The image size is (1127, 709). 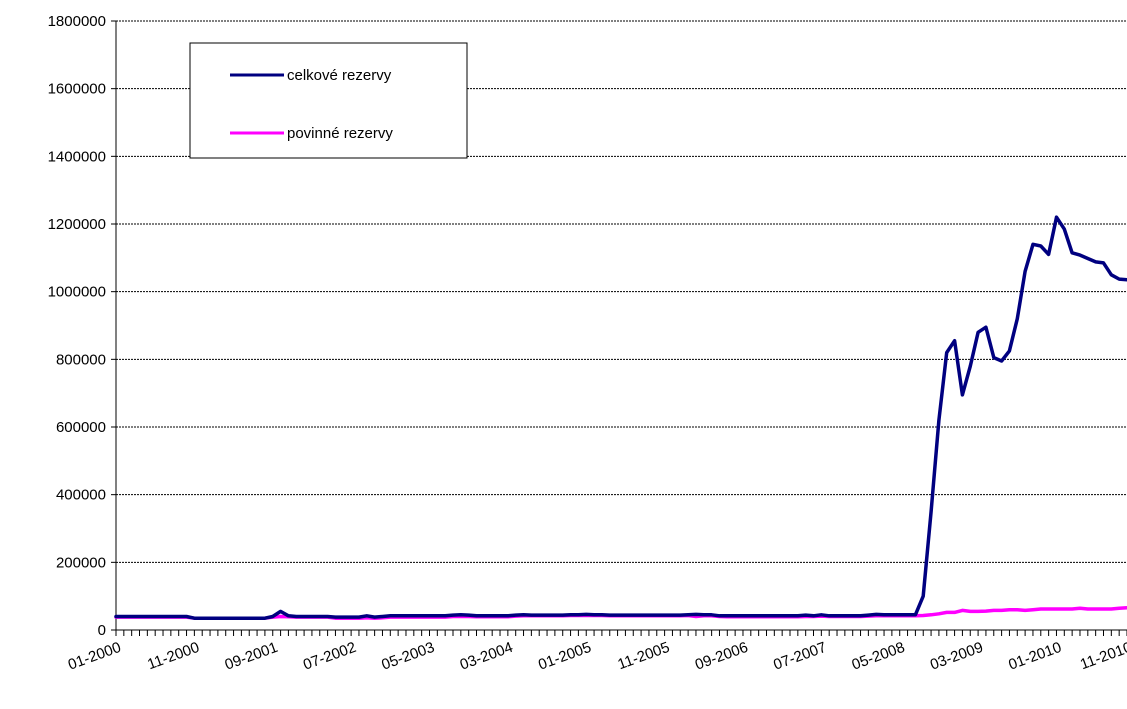 I want to click on y-tick-label: 0, so click(x=102, y=630).